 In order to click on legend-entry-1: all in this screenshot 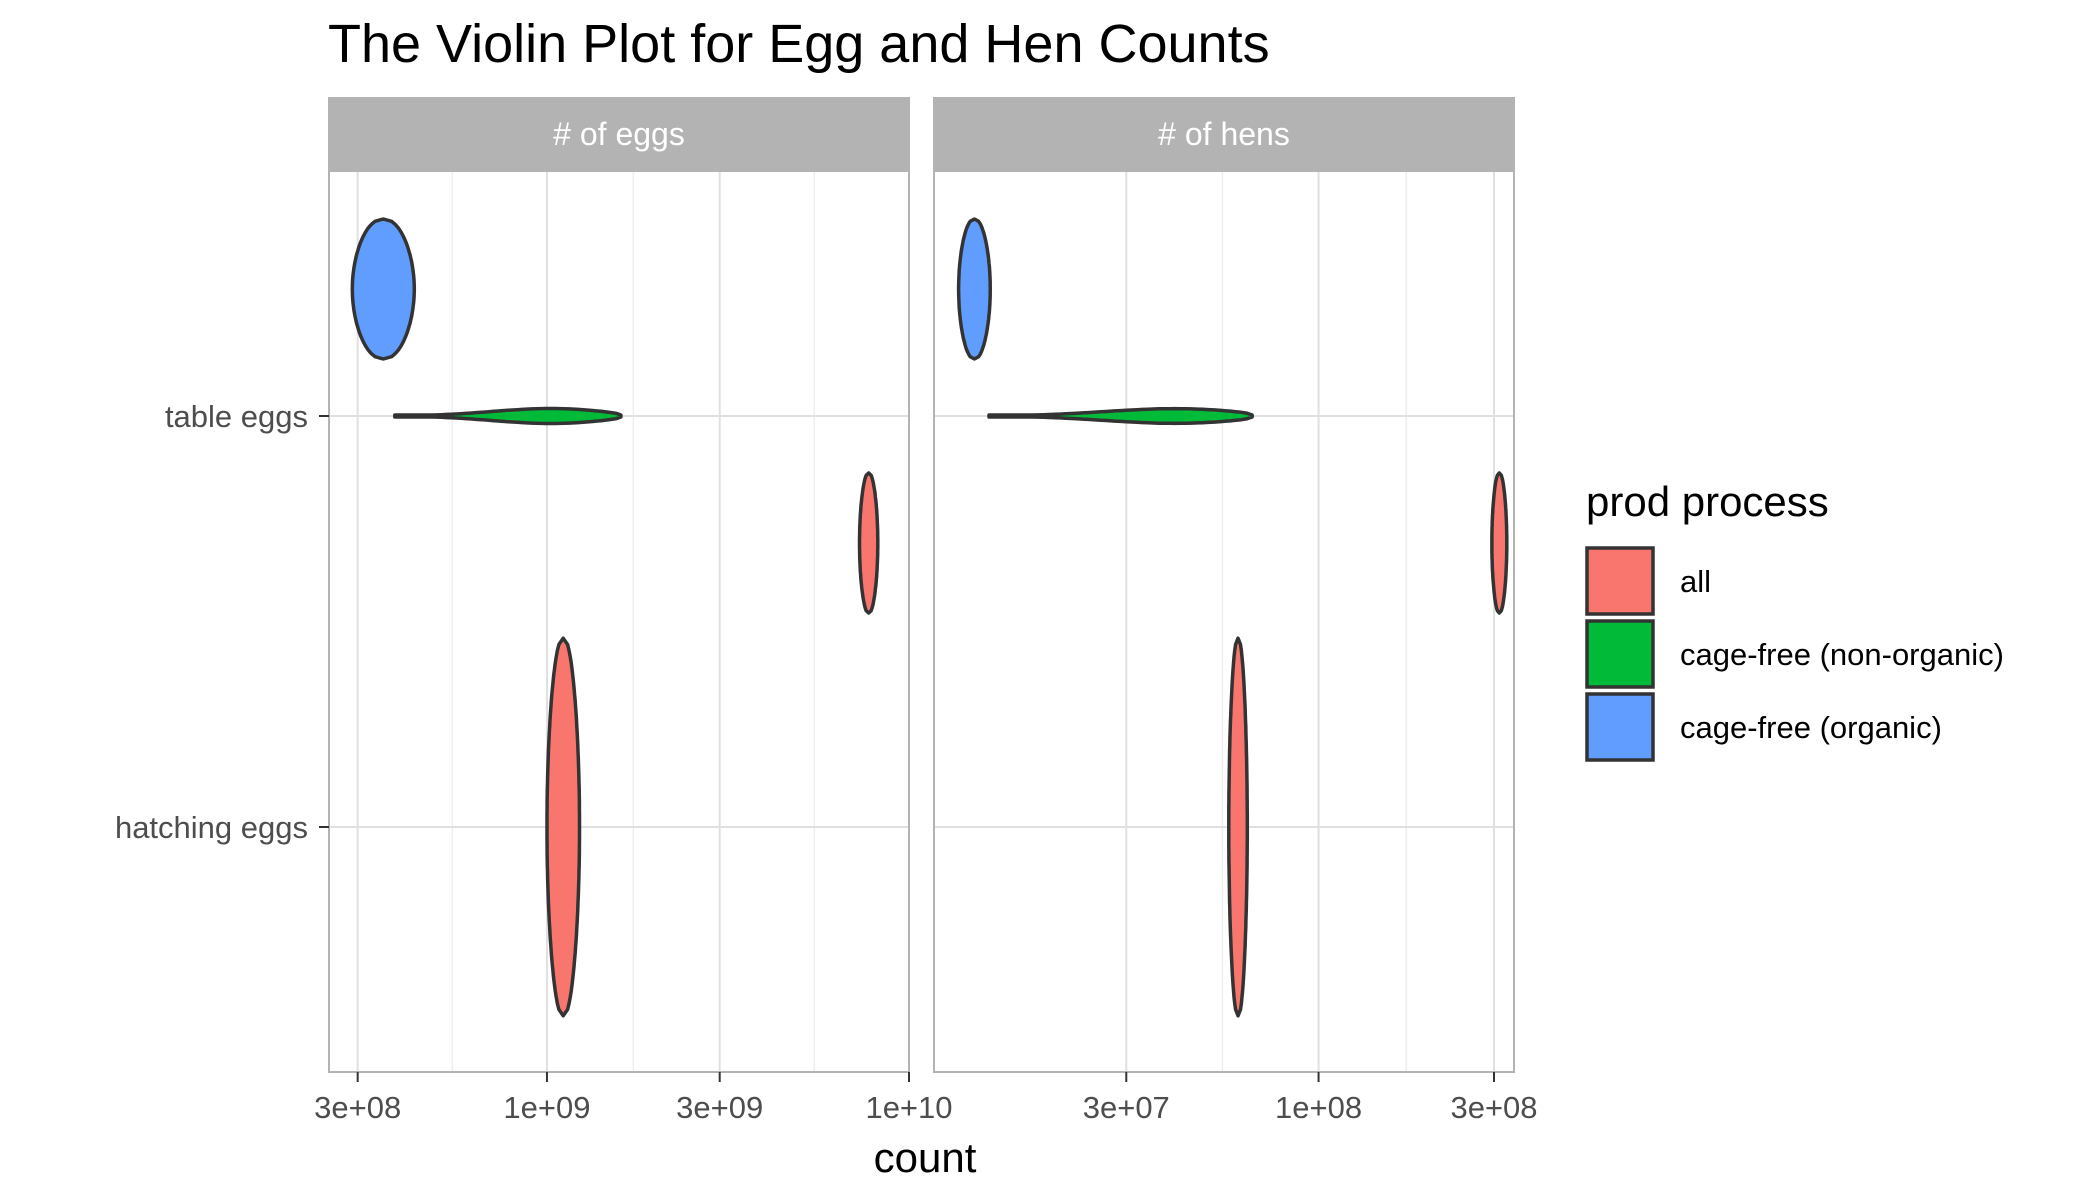, I will do `click(1648, 581)`.